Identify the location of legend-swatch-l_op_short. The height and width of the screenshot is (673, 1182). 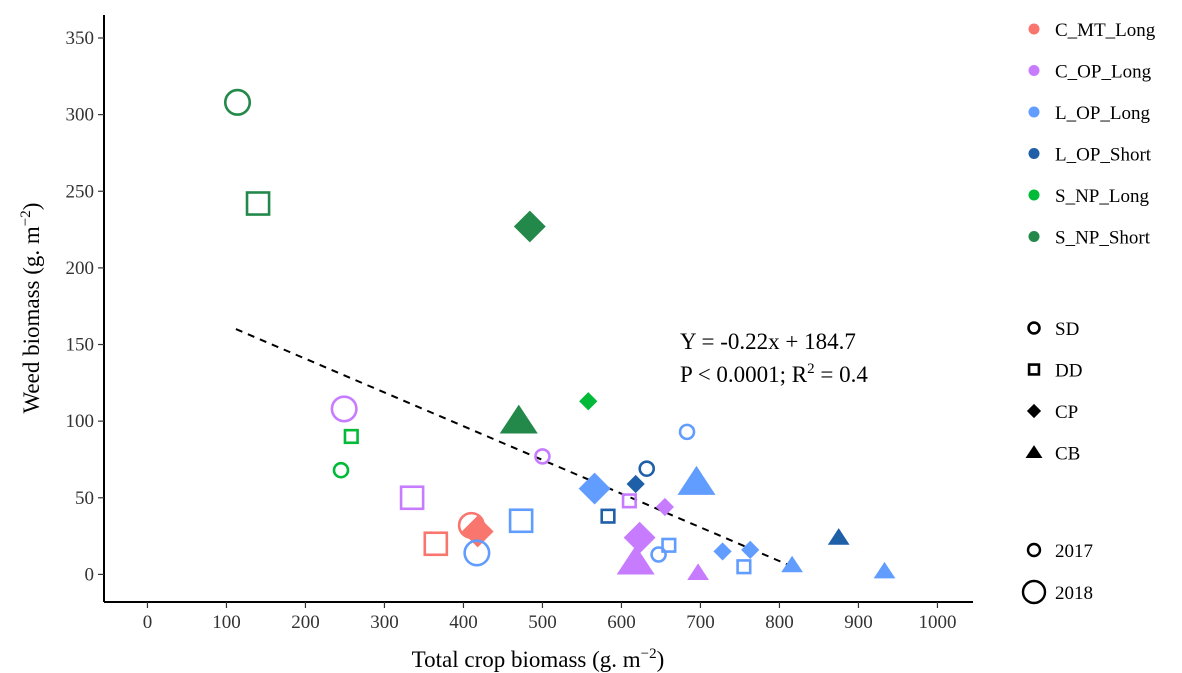
(1034, 153).